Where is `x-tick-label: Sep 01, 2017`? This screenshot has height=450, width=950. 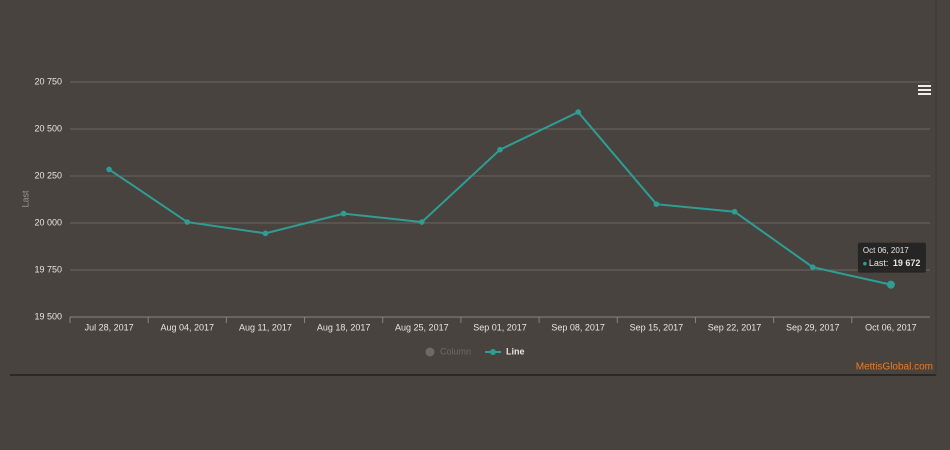
x-tick-label: Sep 01, 2017 is located at coordinates (500, 327).